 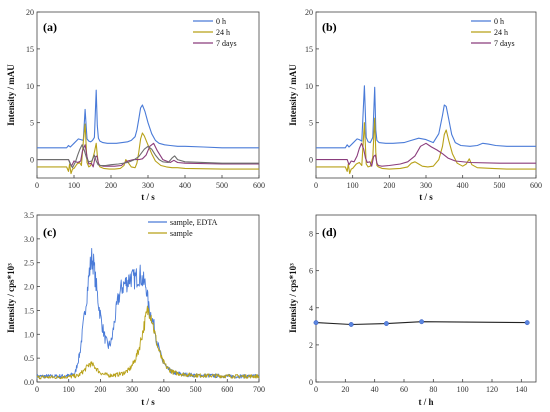 I want to click on panel-a-series, so click(x=148, y=132).